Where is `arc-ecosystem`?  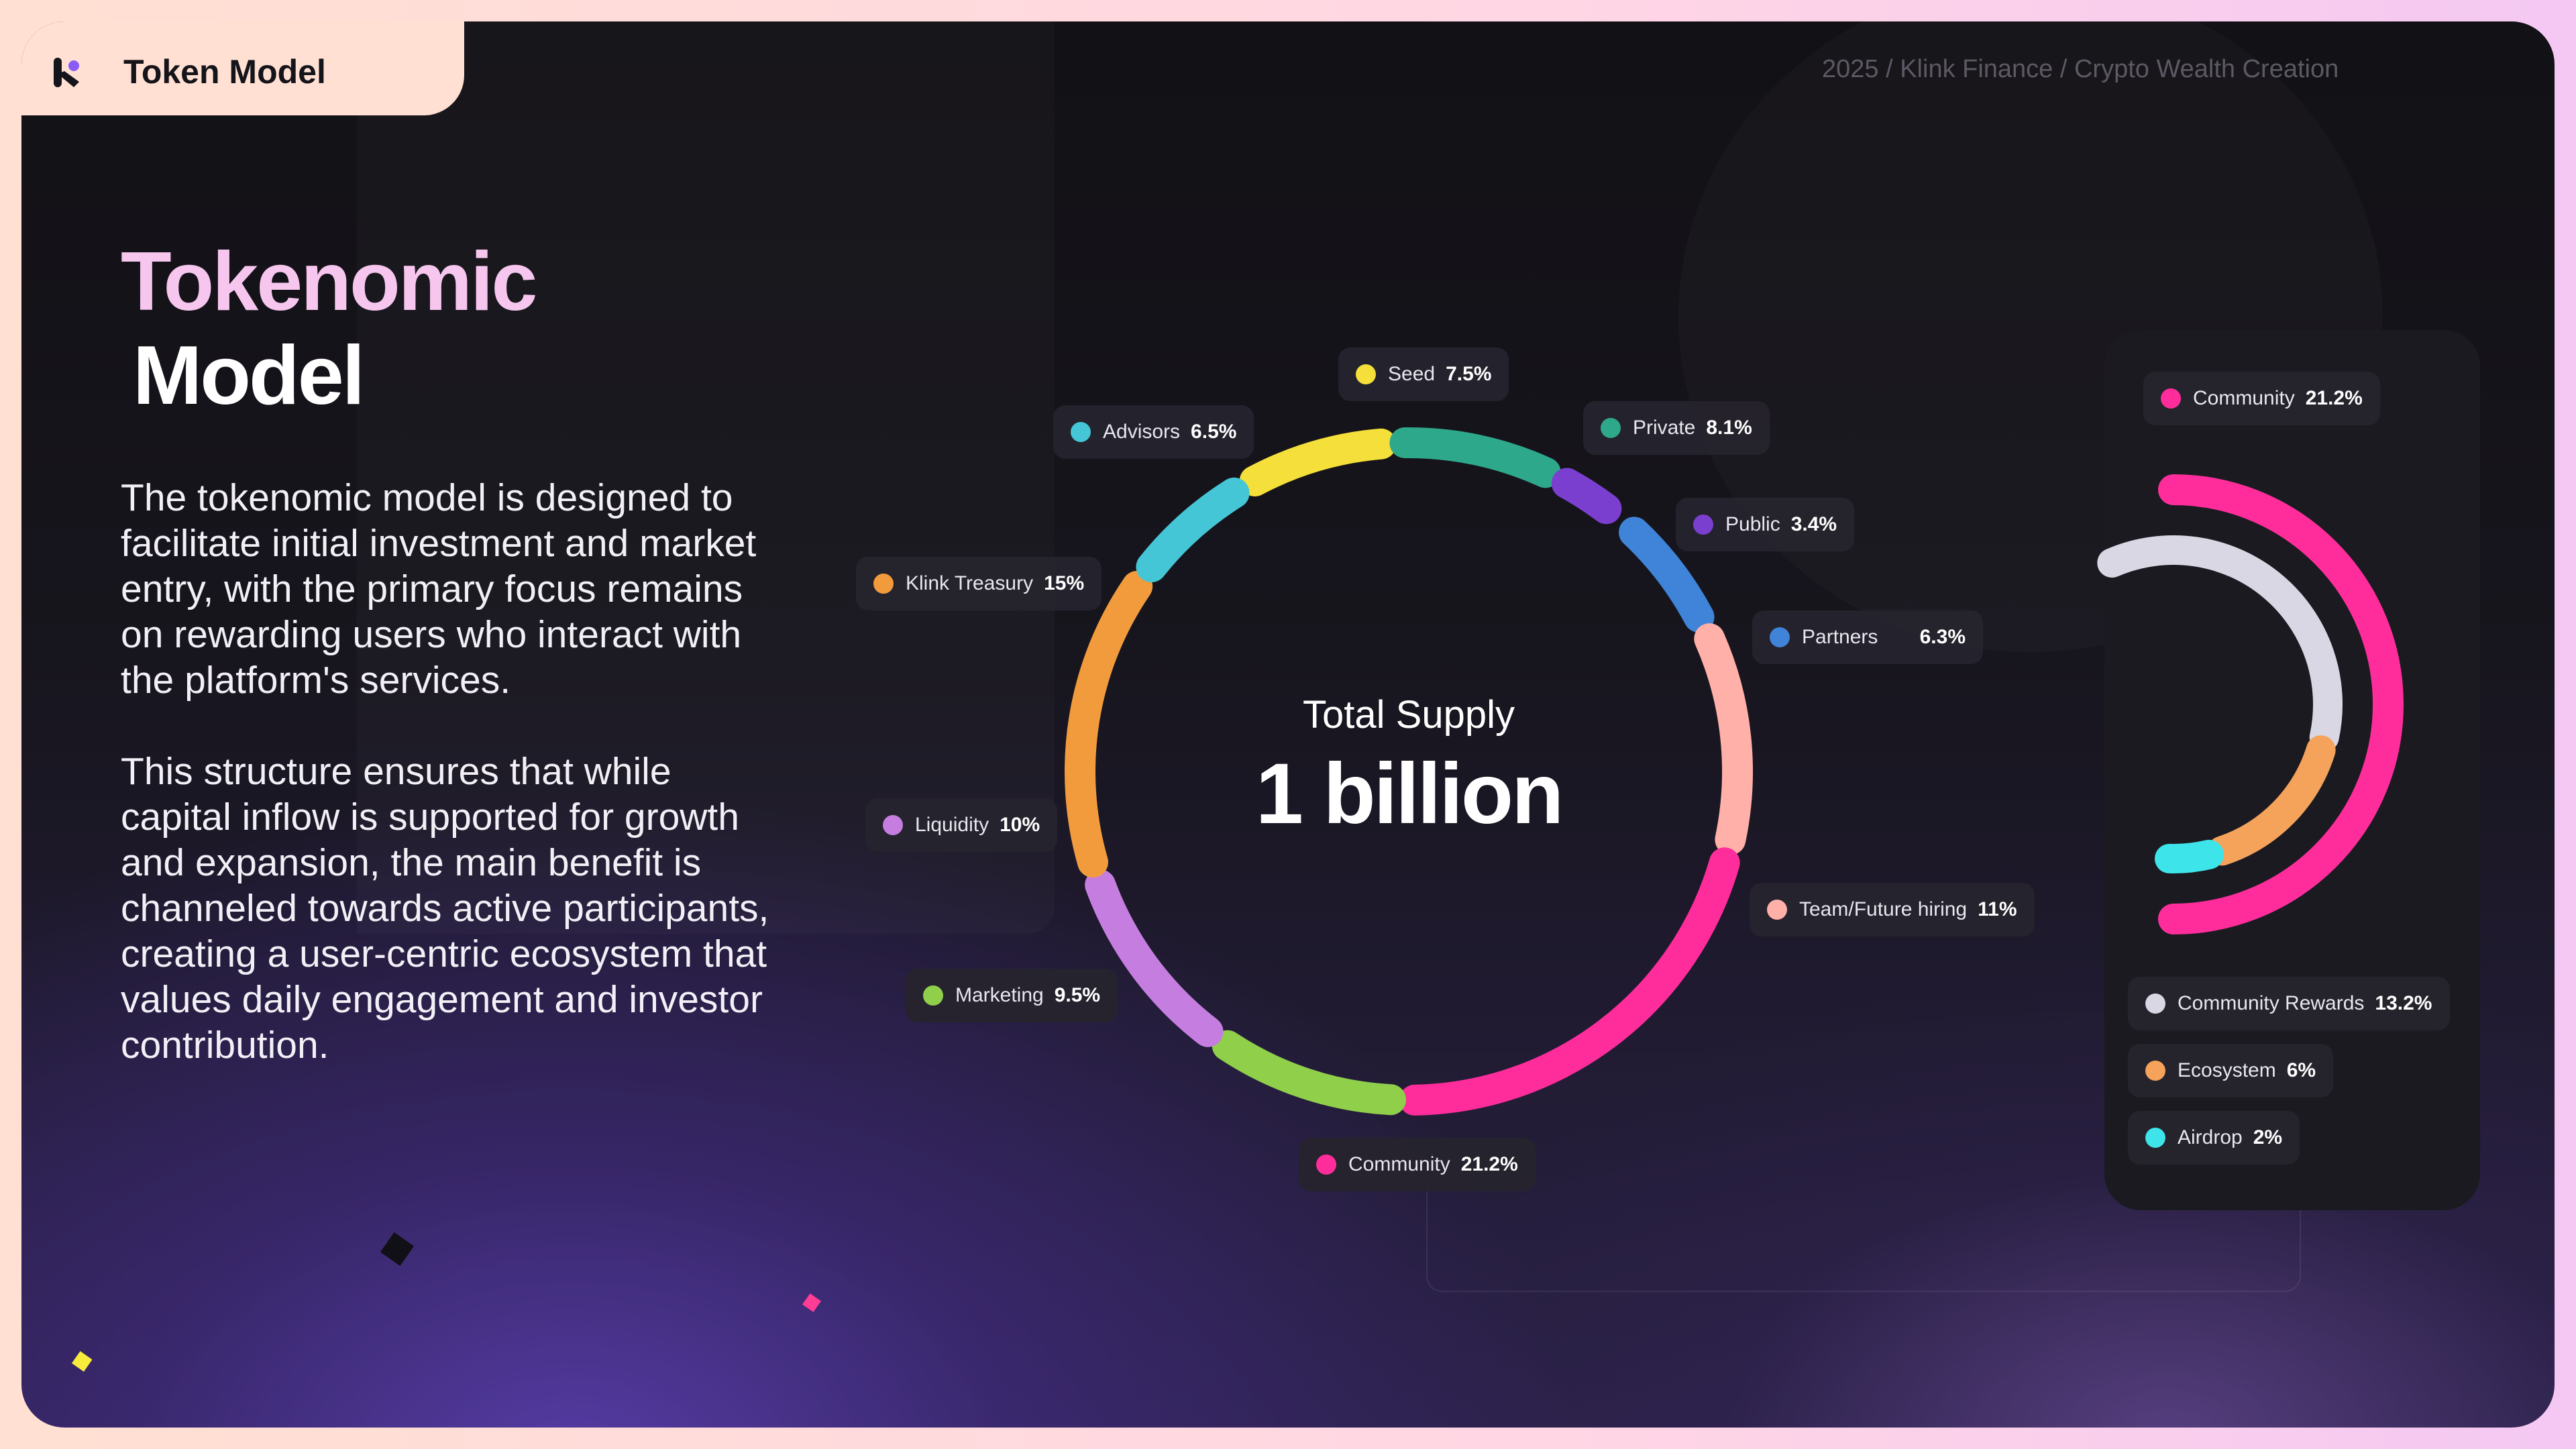 arc-ecosystem is located at coordinates (2271, 800).